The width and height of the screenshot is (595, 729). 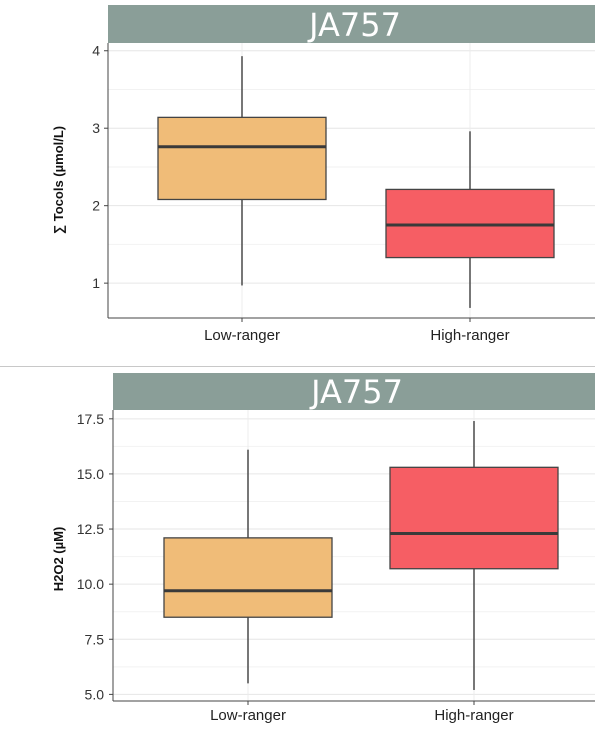 What do you see at coordinates (90, 419) in the screenshot?
I see `y-tick-label: 17.5` at bounding box center [90, 419].